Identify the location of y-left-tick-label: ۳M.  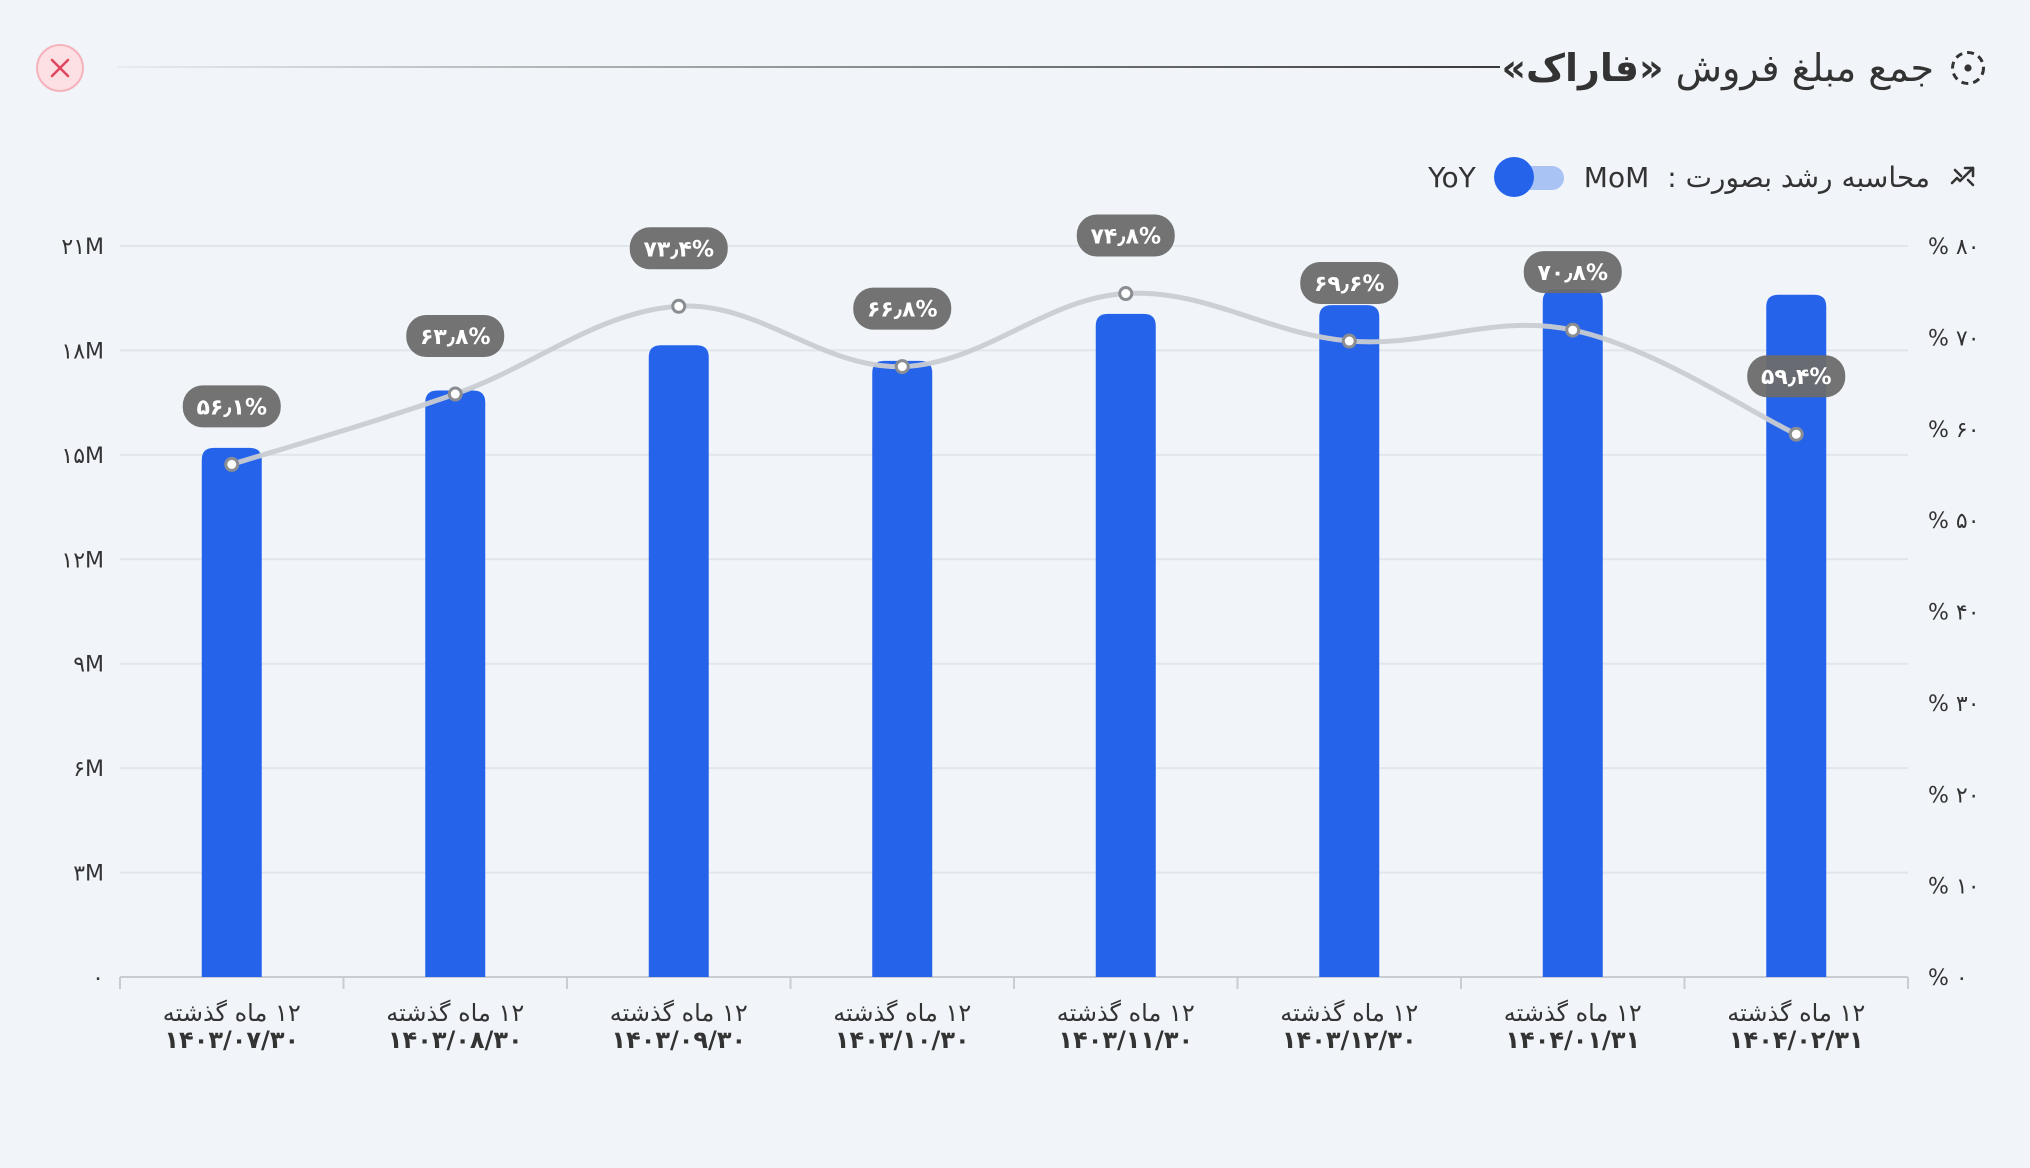
(88, 874).